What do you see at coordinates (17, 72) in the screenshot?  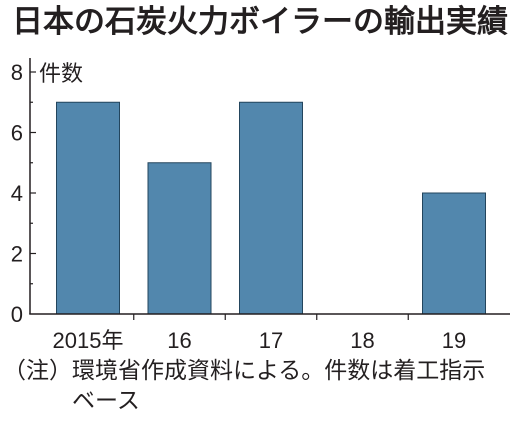 I see `y-tick-label-8: 8` at bounding box center [17, 72].